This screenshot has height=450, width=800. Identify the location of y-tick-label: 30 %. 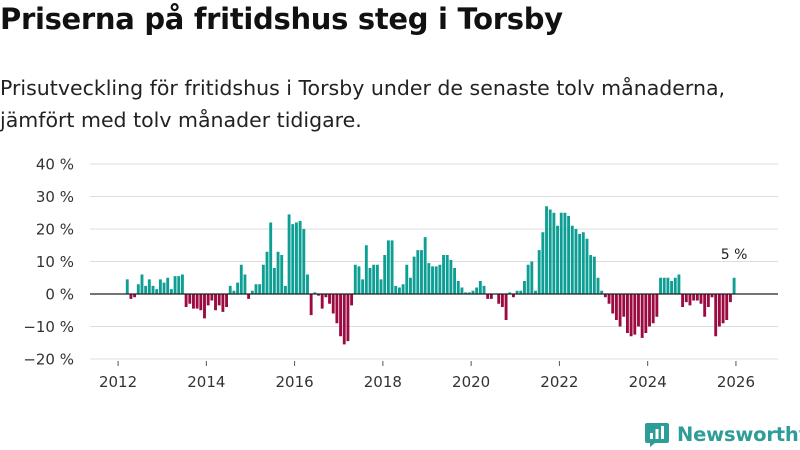
(55, 197).